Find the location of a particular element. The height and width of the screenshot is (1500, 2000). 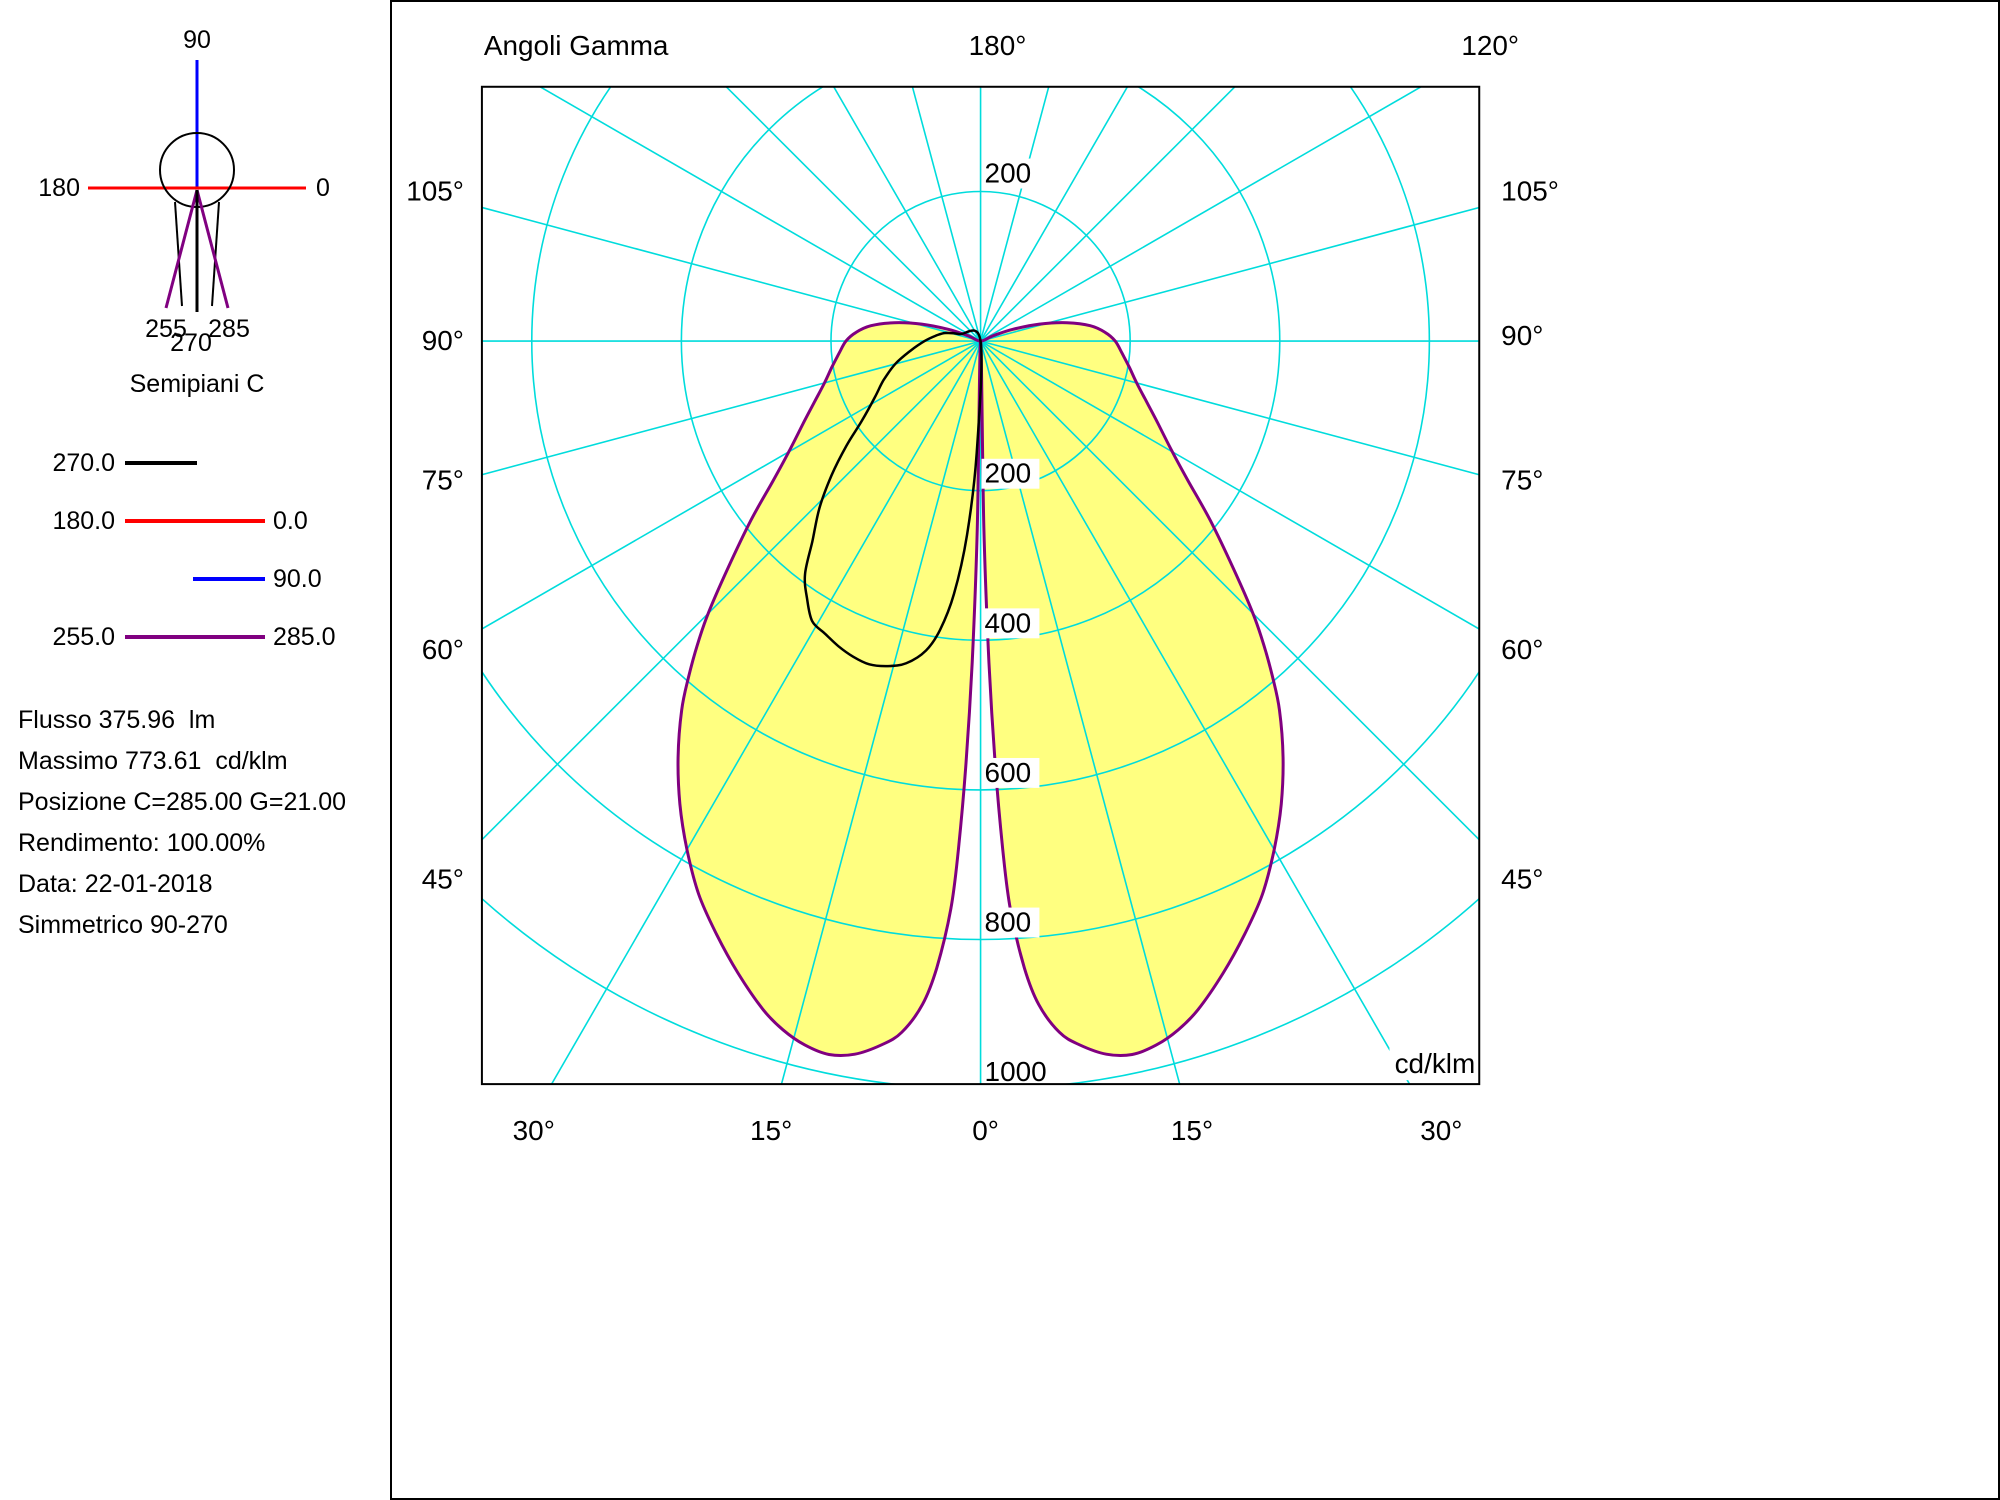

ring-label: 1000 is located at coordinates (1016, 1071).